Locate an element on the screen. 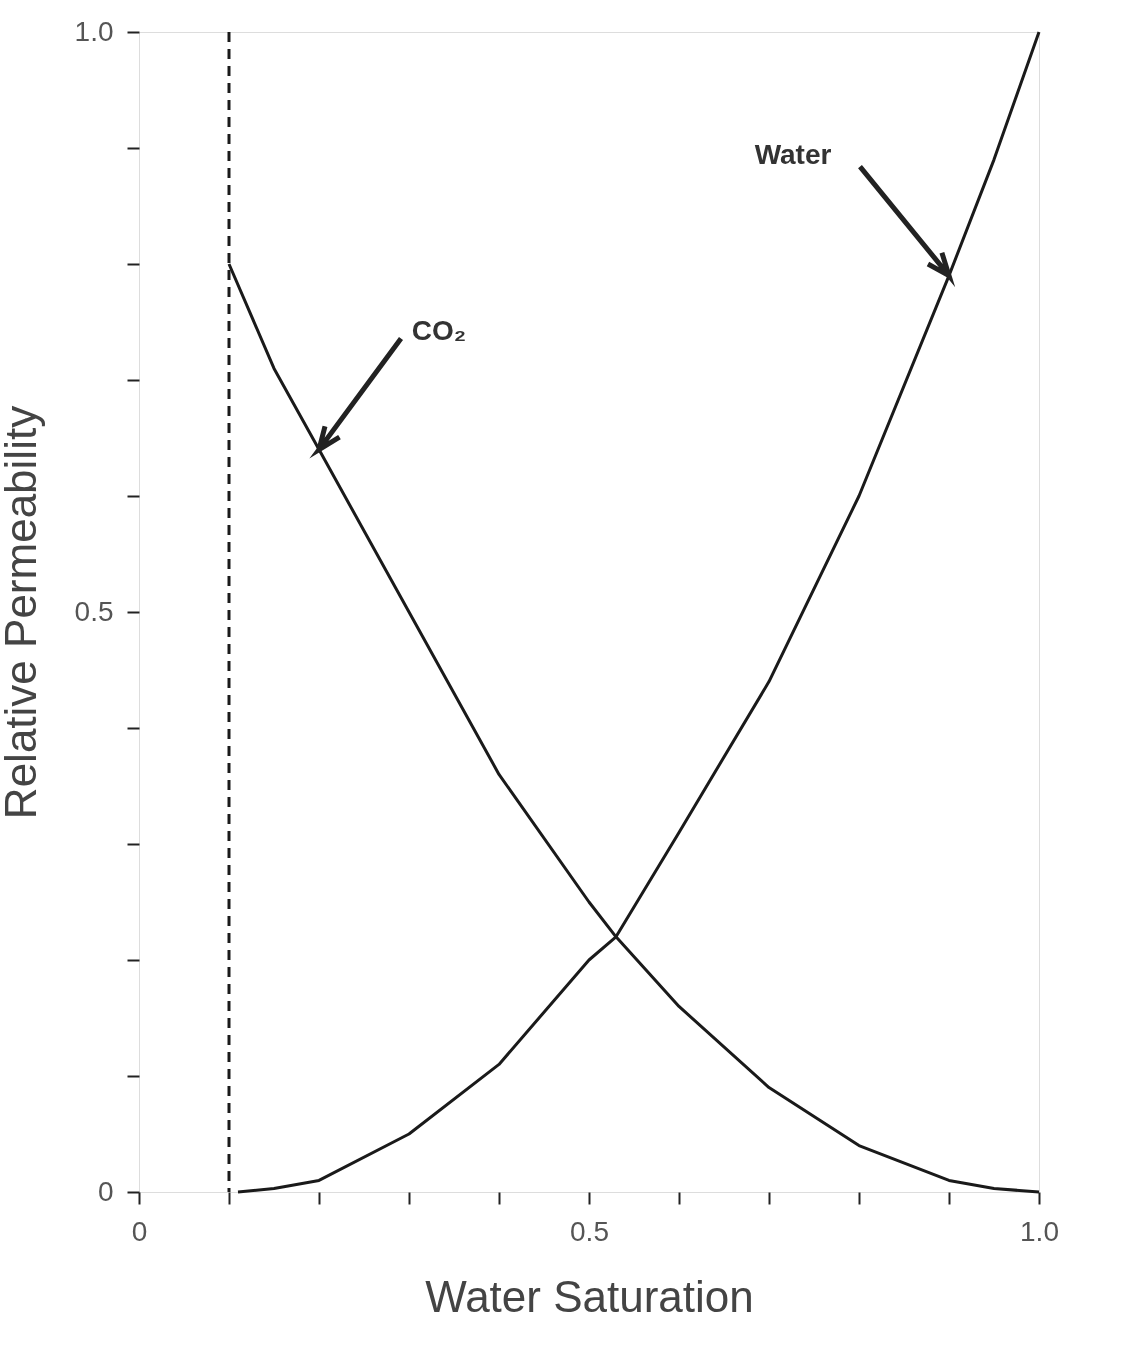 The image size is (1138, 1367). y-tick-label: 0 is located at coordinates (105, 1191).